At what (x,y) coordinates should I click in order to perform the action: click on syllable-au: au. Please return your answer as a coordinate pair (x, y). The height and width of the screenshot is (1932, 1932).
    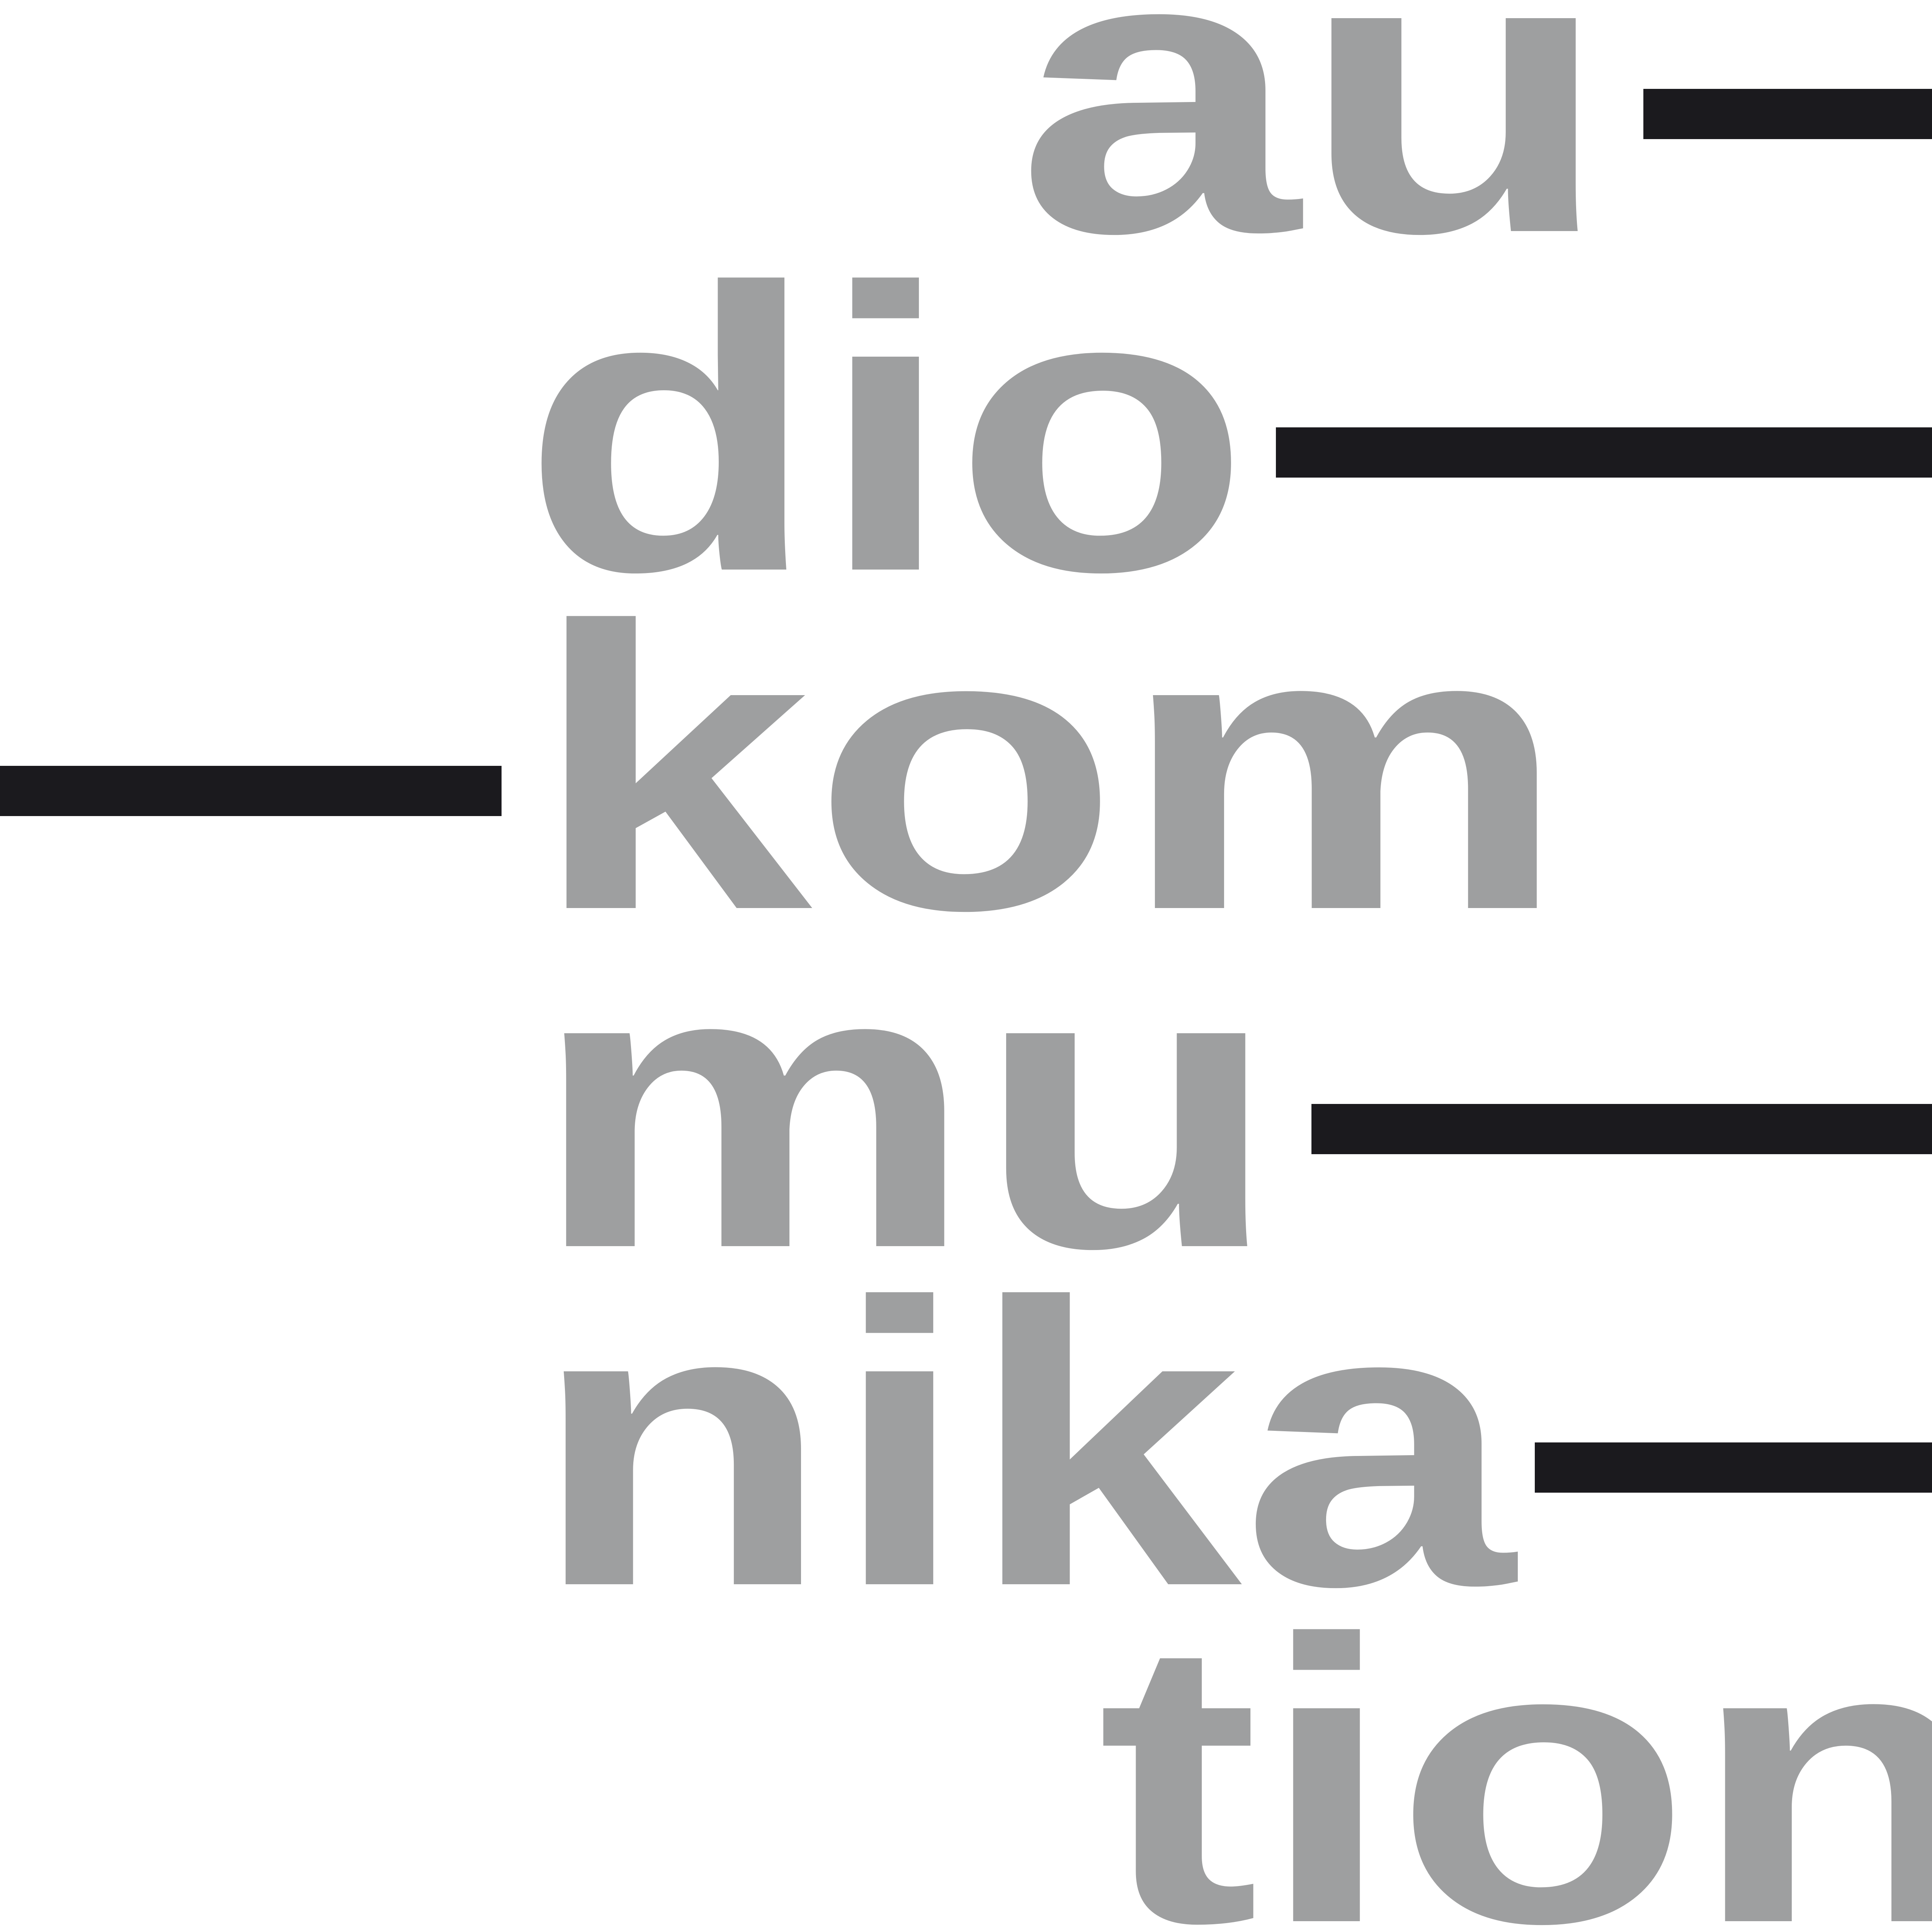
    Looking at the image, I should click on (1313, 159).